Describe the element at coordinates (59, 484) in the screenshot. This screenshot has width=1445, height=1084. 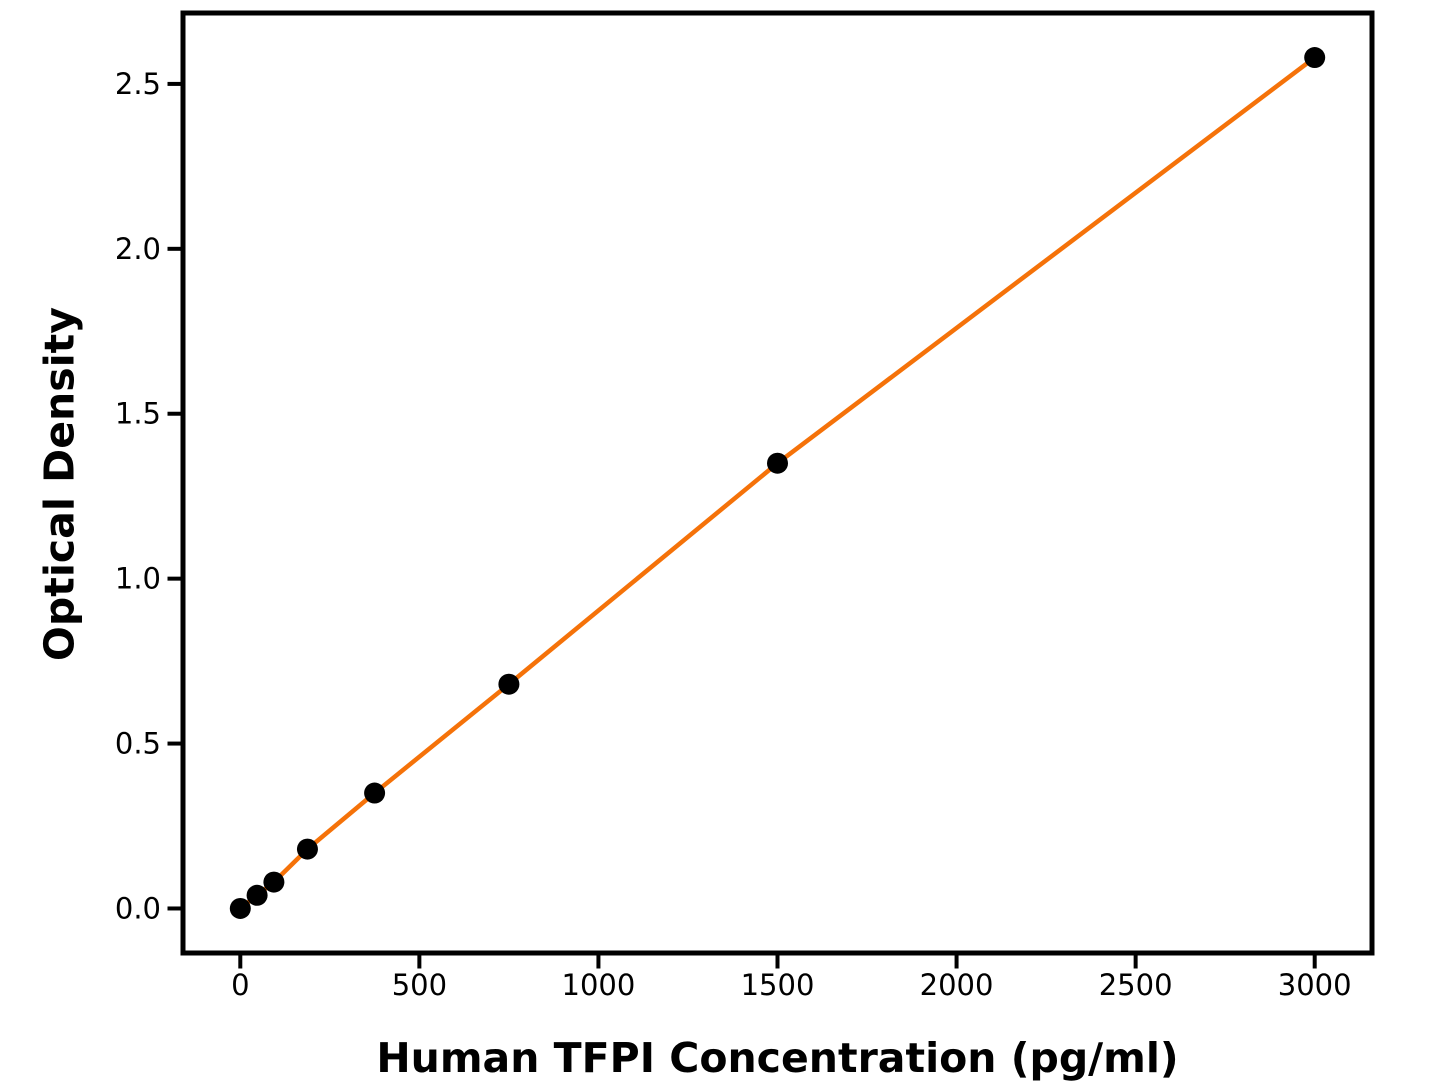
I see `y-axis-title: Optical Density` at that location.